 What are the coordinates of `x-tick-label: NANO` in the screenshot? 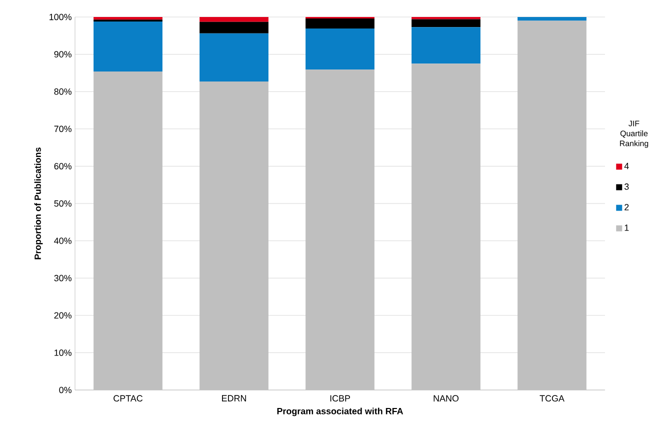 It's located at (446, 398).